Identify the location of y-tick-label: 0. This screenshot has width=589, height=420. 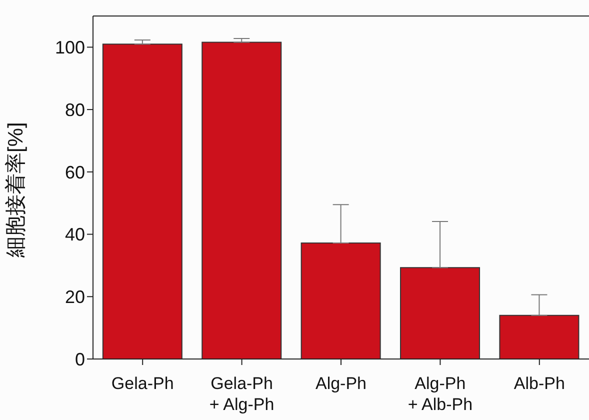
(79, 359).